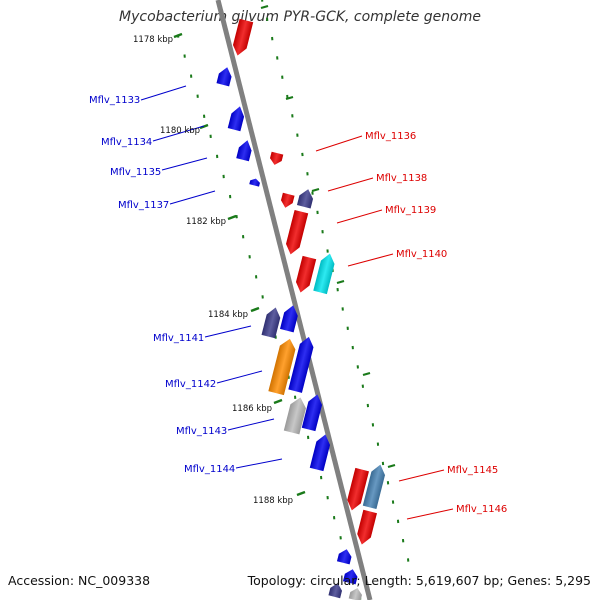  What do you see at coordinates (472, 470) in the screenshot?
I see `gene-label-right: Mflv_1145` at bounding box center [472, 470].